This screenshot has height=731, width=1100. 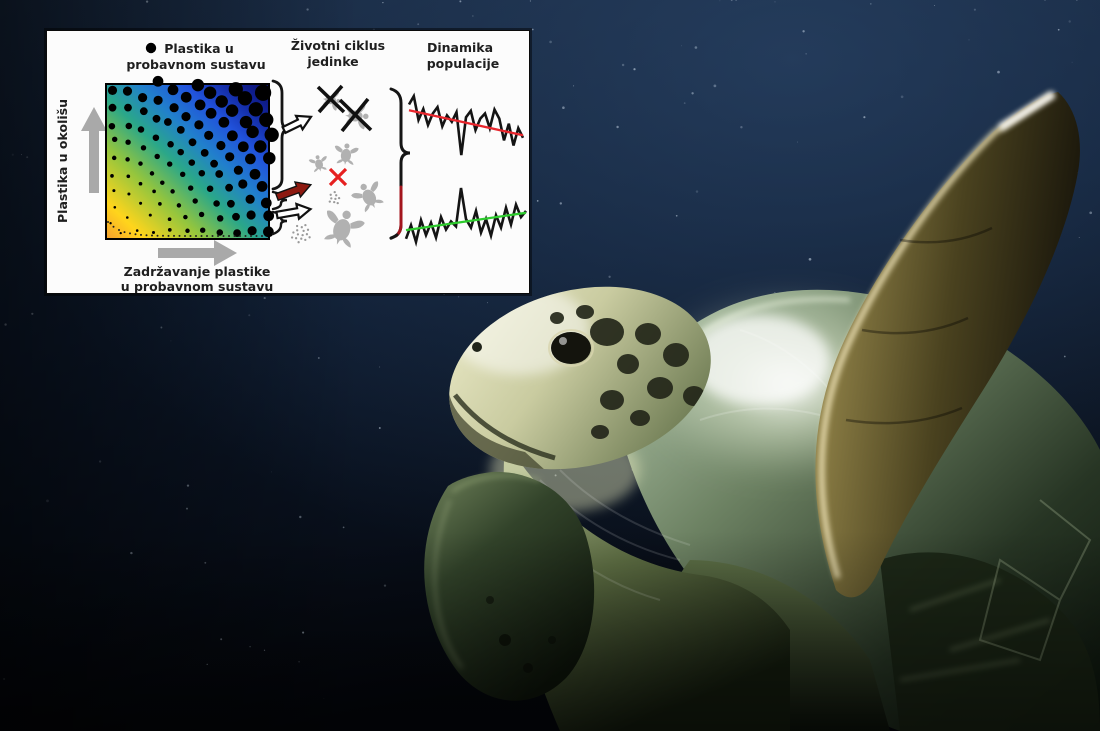 I want to click on eye, so click(x=571, y=348).